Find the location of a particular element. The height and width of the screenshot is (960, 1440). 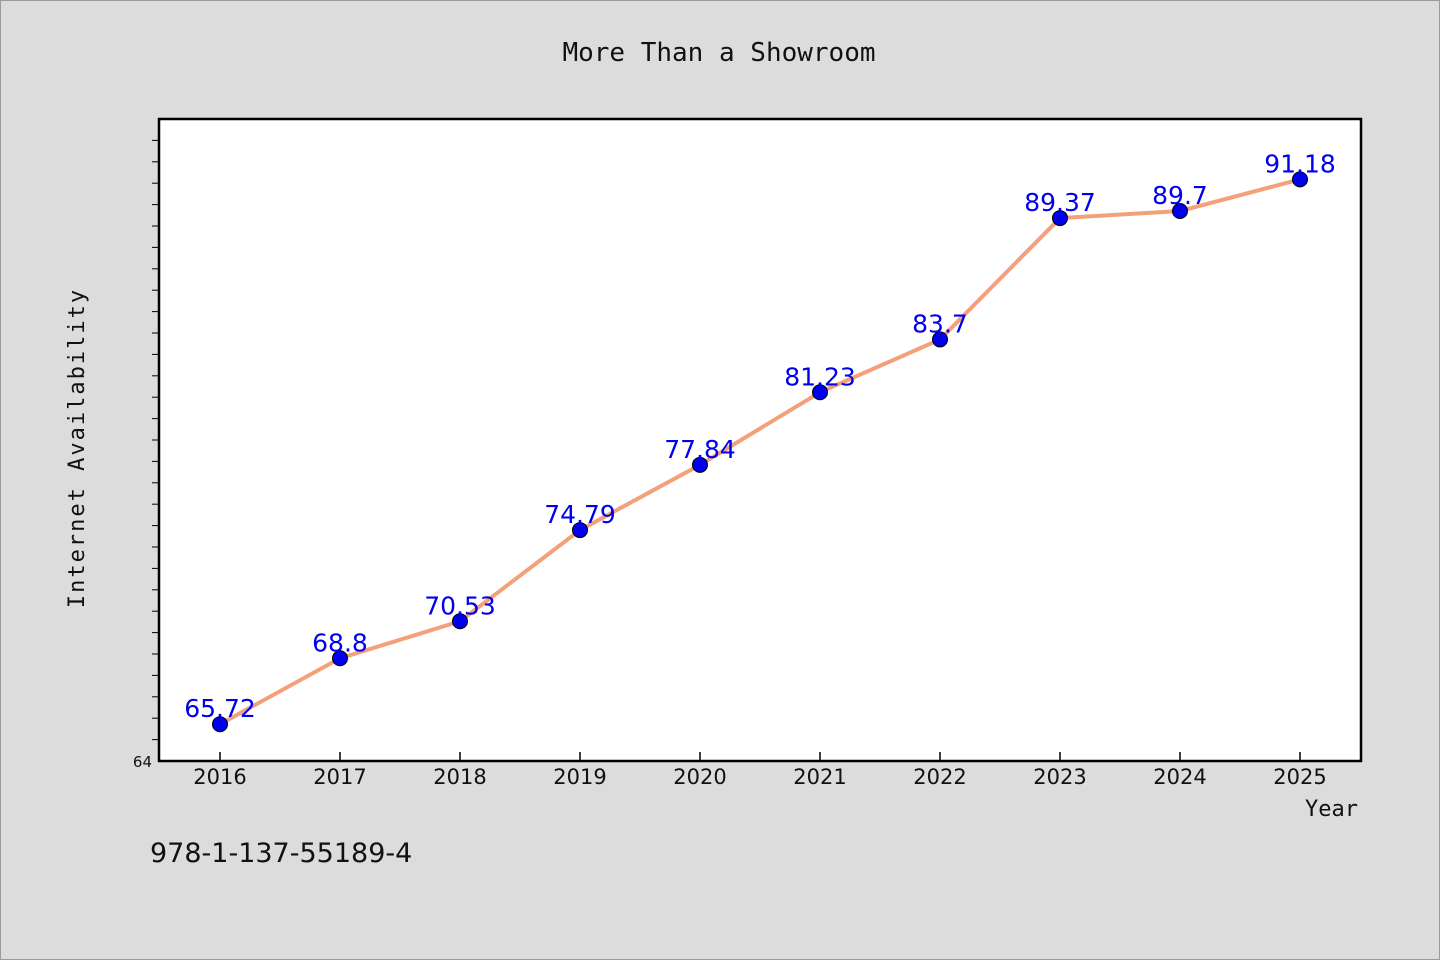

y-tick-label: 64 is located at coordinates (142, 762).